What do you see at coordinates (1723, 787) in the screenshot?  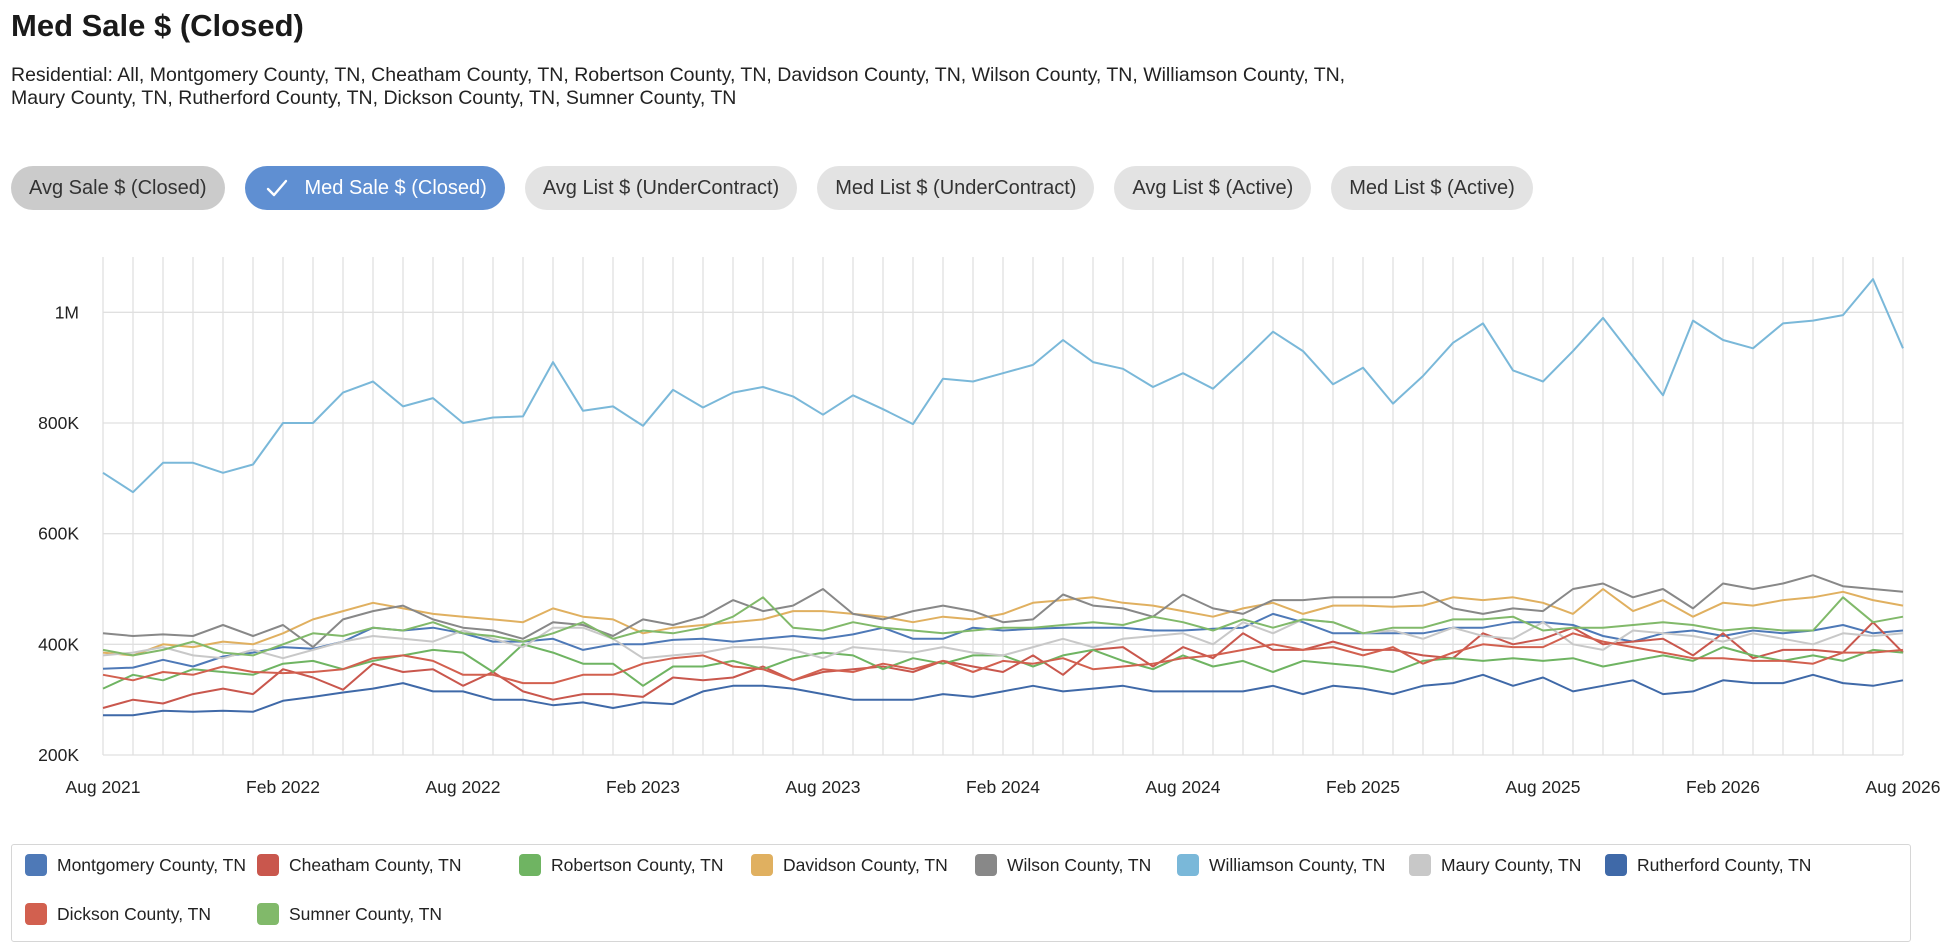 I see `x-tick-label: Feb 2026` at bounding box center [1723, 787].